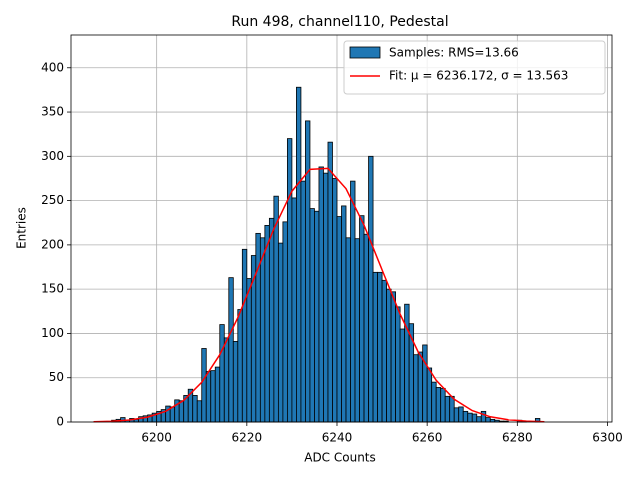  Describe the element at coordinates (337, 438) in the screenshot. I see `x-tick-label: 6240` at that location.